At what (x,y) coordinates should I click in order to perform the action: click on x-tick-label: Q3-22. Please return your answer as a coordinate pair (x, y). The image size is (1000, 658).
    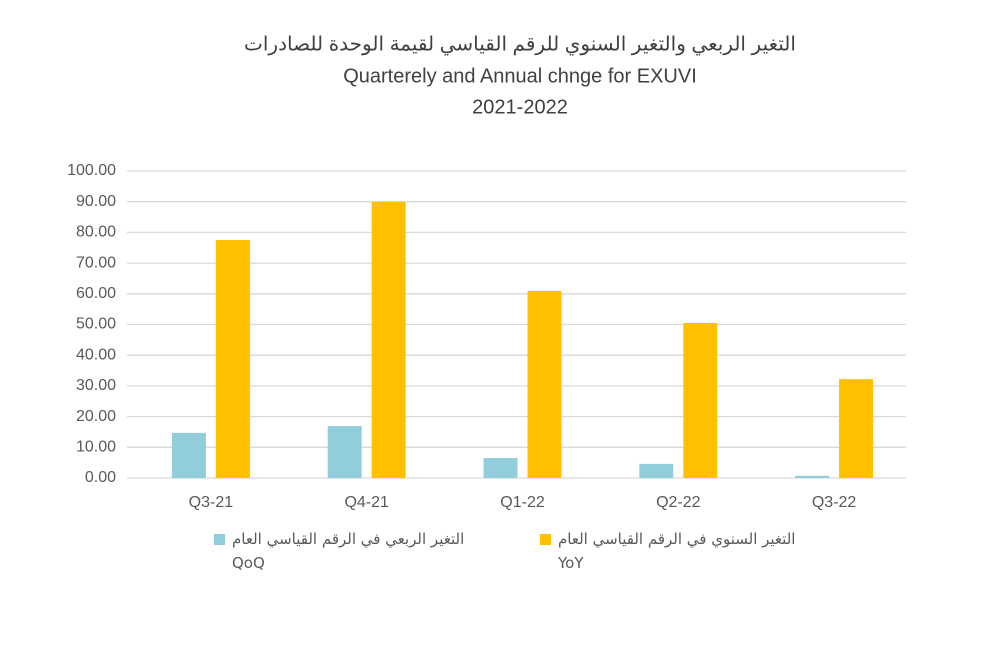
    Looking at the image, I should click on (834, 502).